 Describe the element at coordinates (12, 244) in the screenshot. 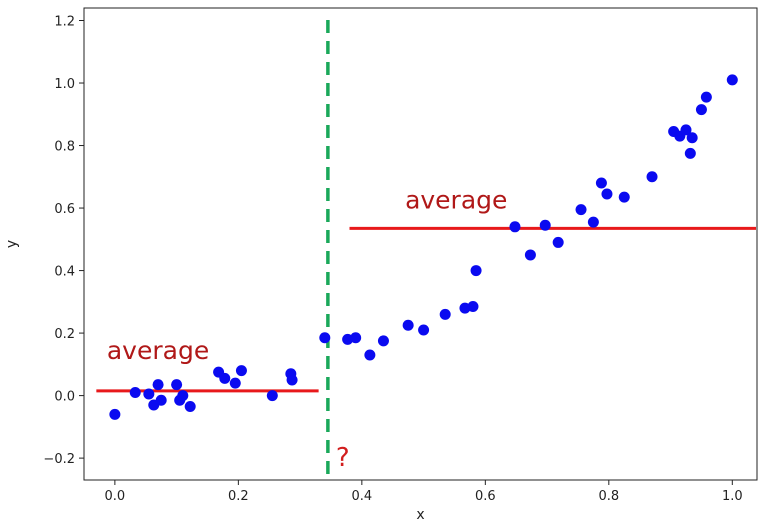

I see `y-axis-label: y` at that location.